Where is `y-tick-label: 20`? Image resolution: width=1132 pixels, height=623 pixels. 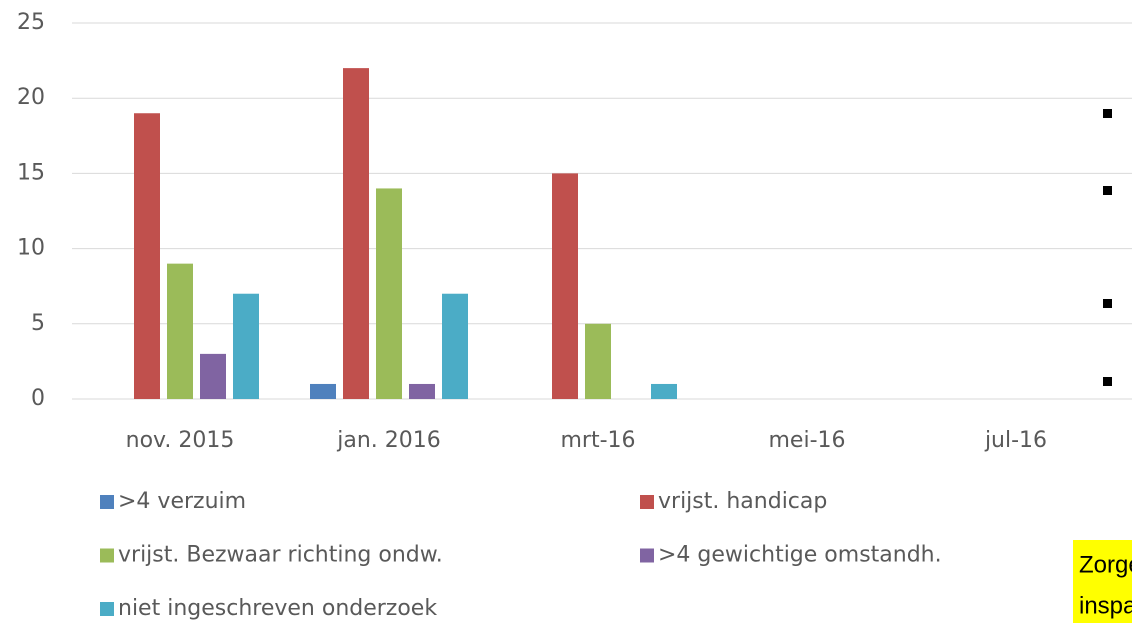 y-tick-label: 20 is located at coordinates (31, 97).